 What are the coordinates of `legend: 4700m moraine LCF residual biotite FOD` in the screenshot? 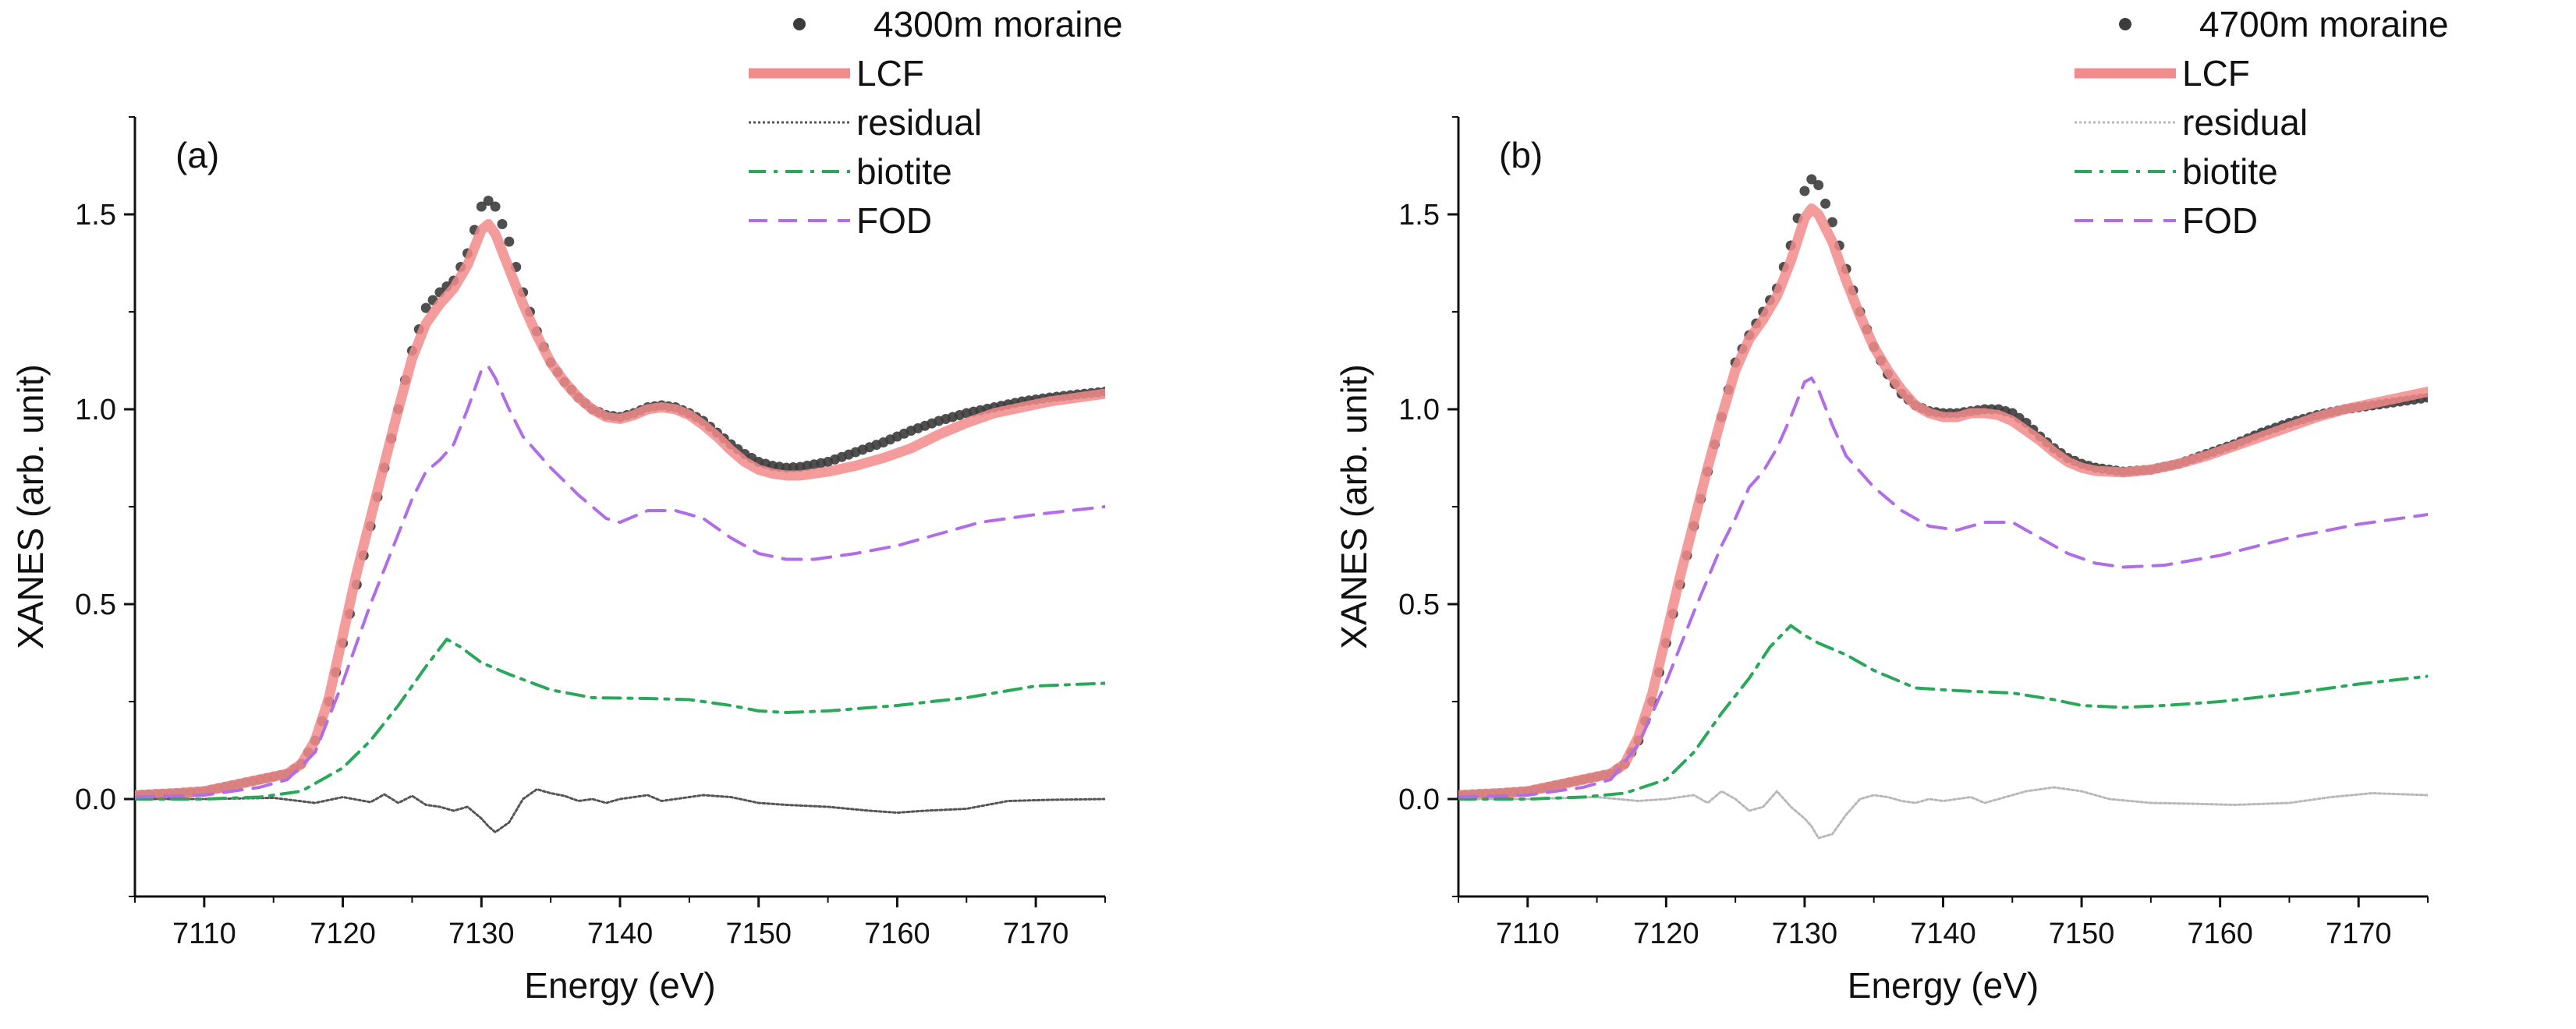 It's located at (2262, 122).